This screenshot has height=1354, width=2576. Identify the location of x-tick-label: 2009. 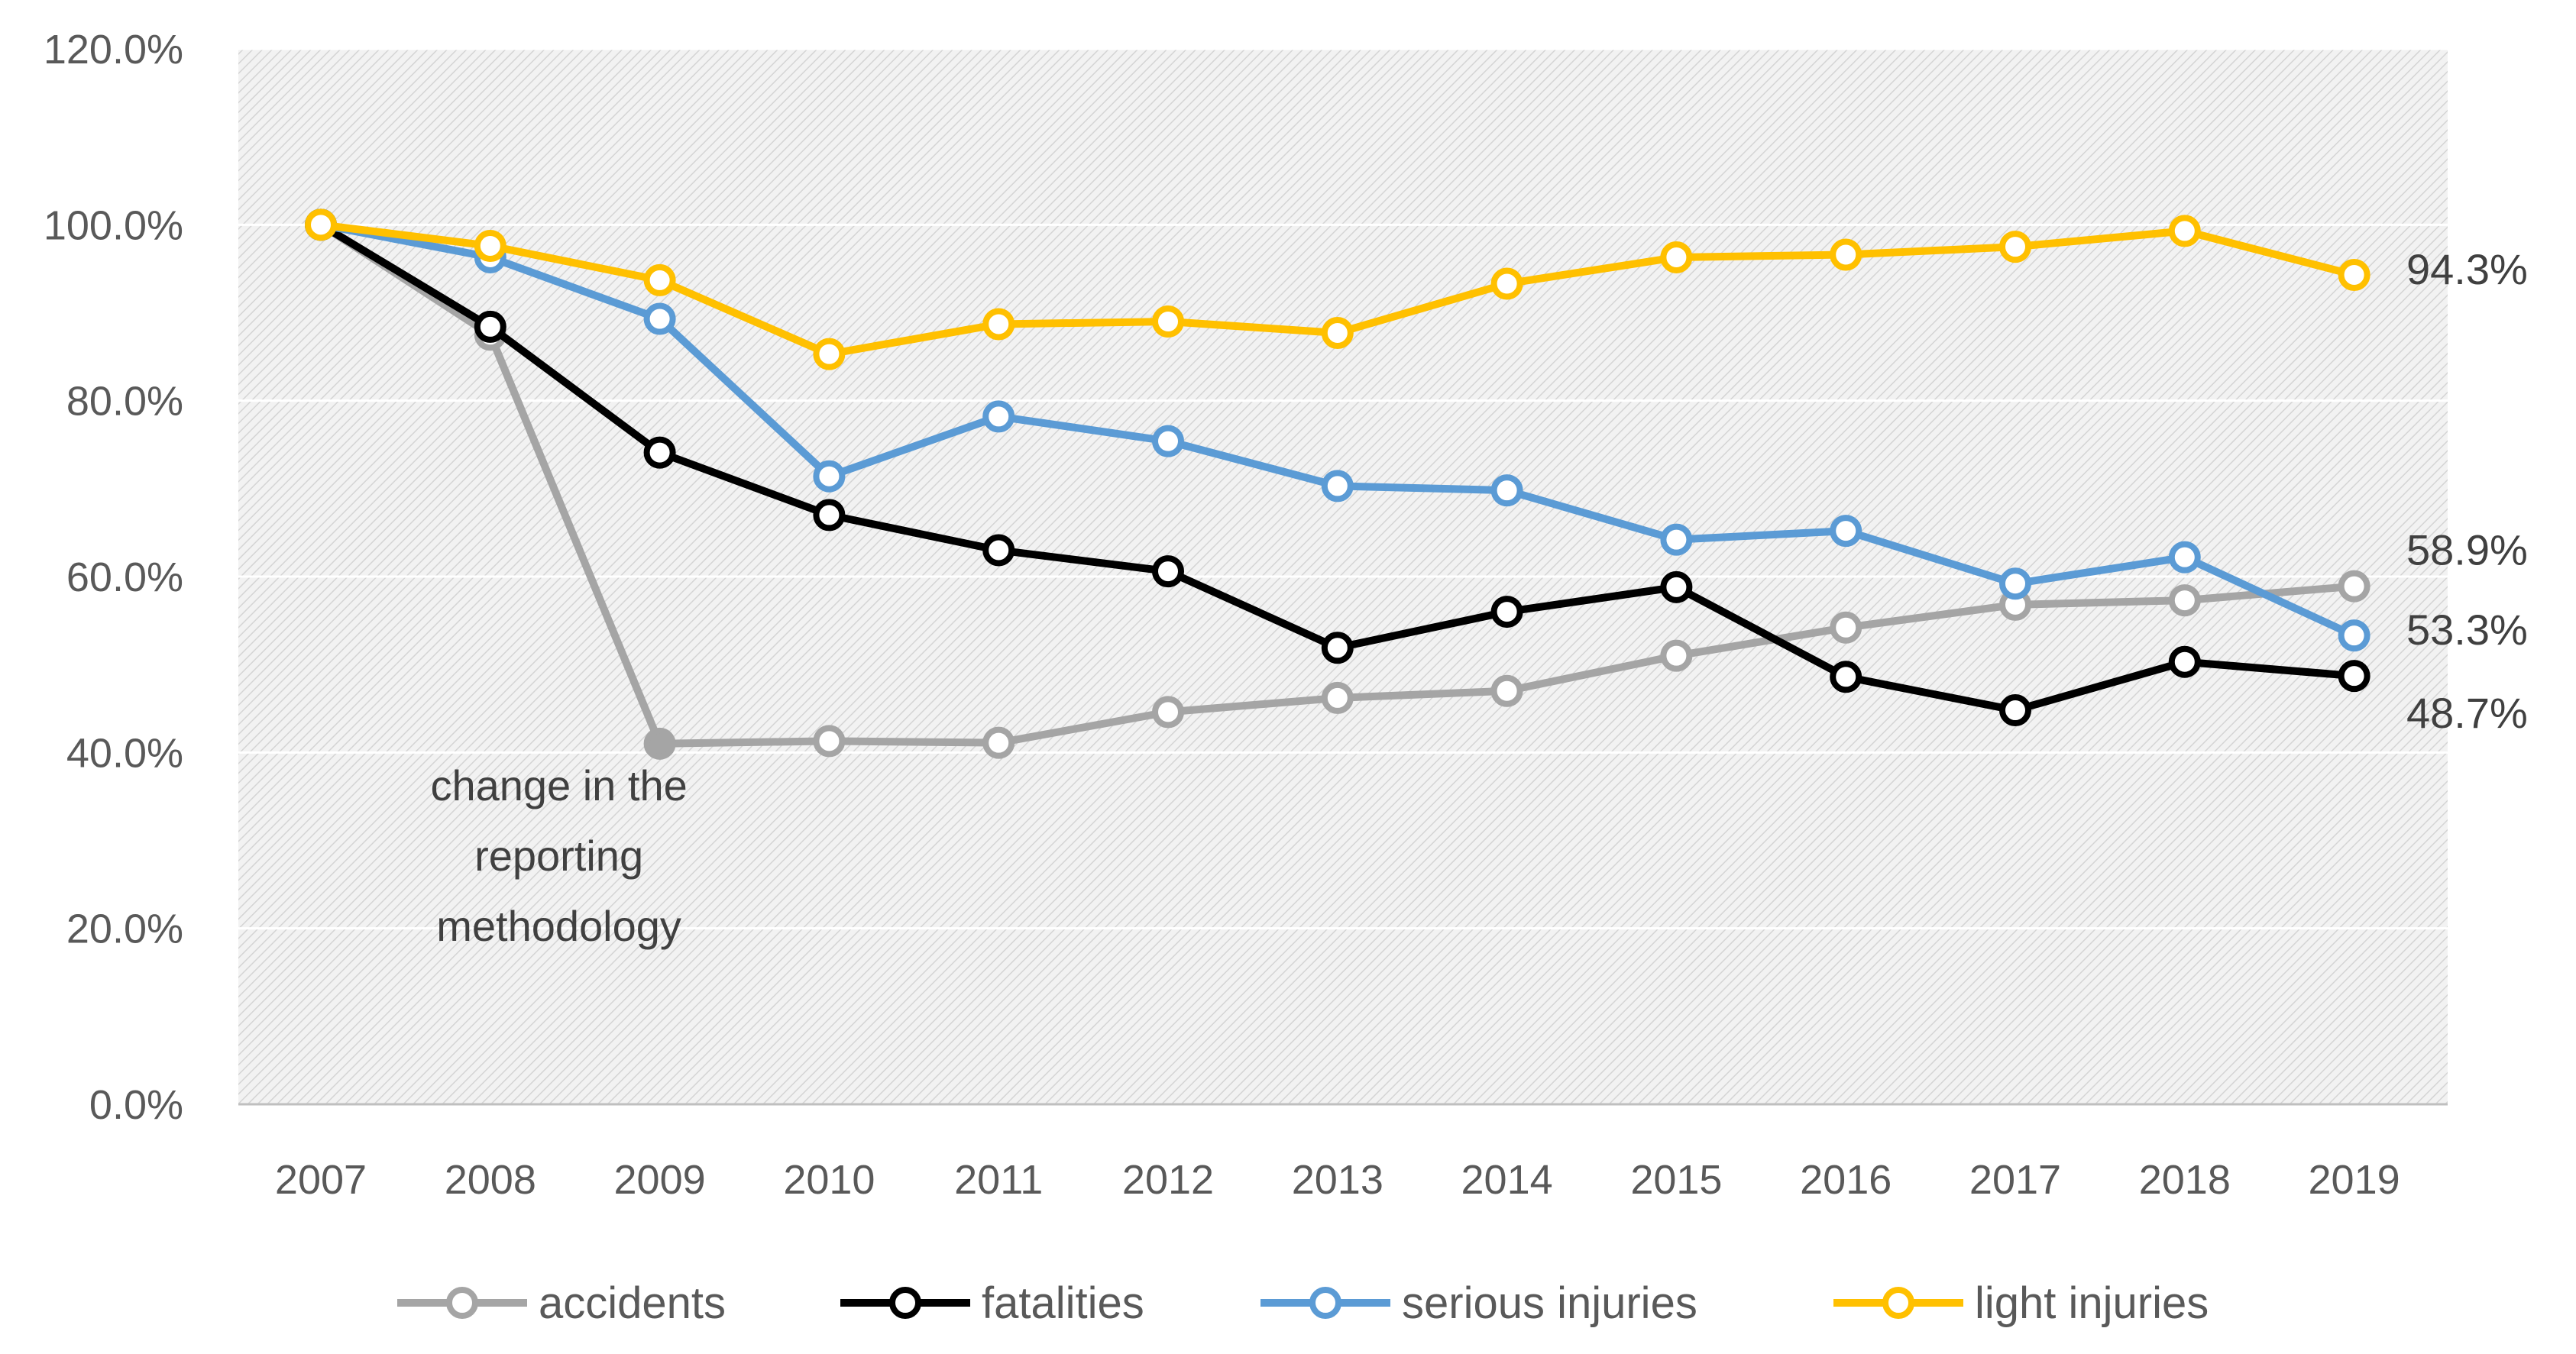
(660, 1180).